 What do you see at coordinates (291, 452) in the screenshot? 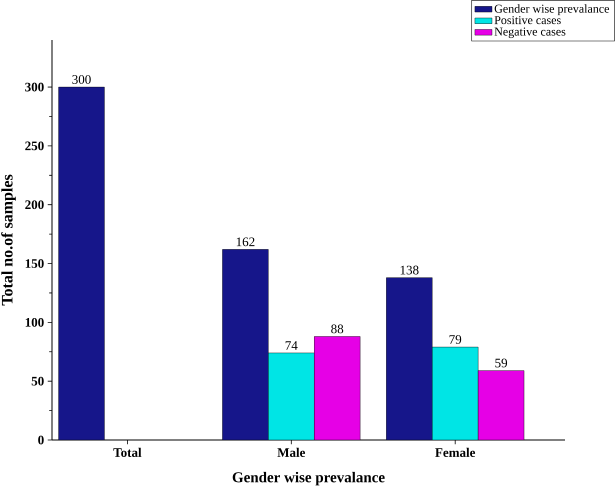
I see `x-tick-label: Male` at bounding box center [291, 452].